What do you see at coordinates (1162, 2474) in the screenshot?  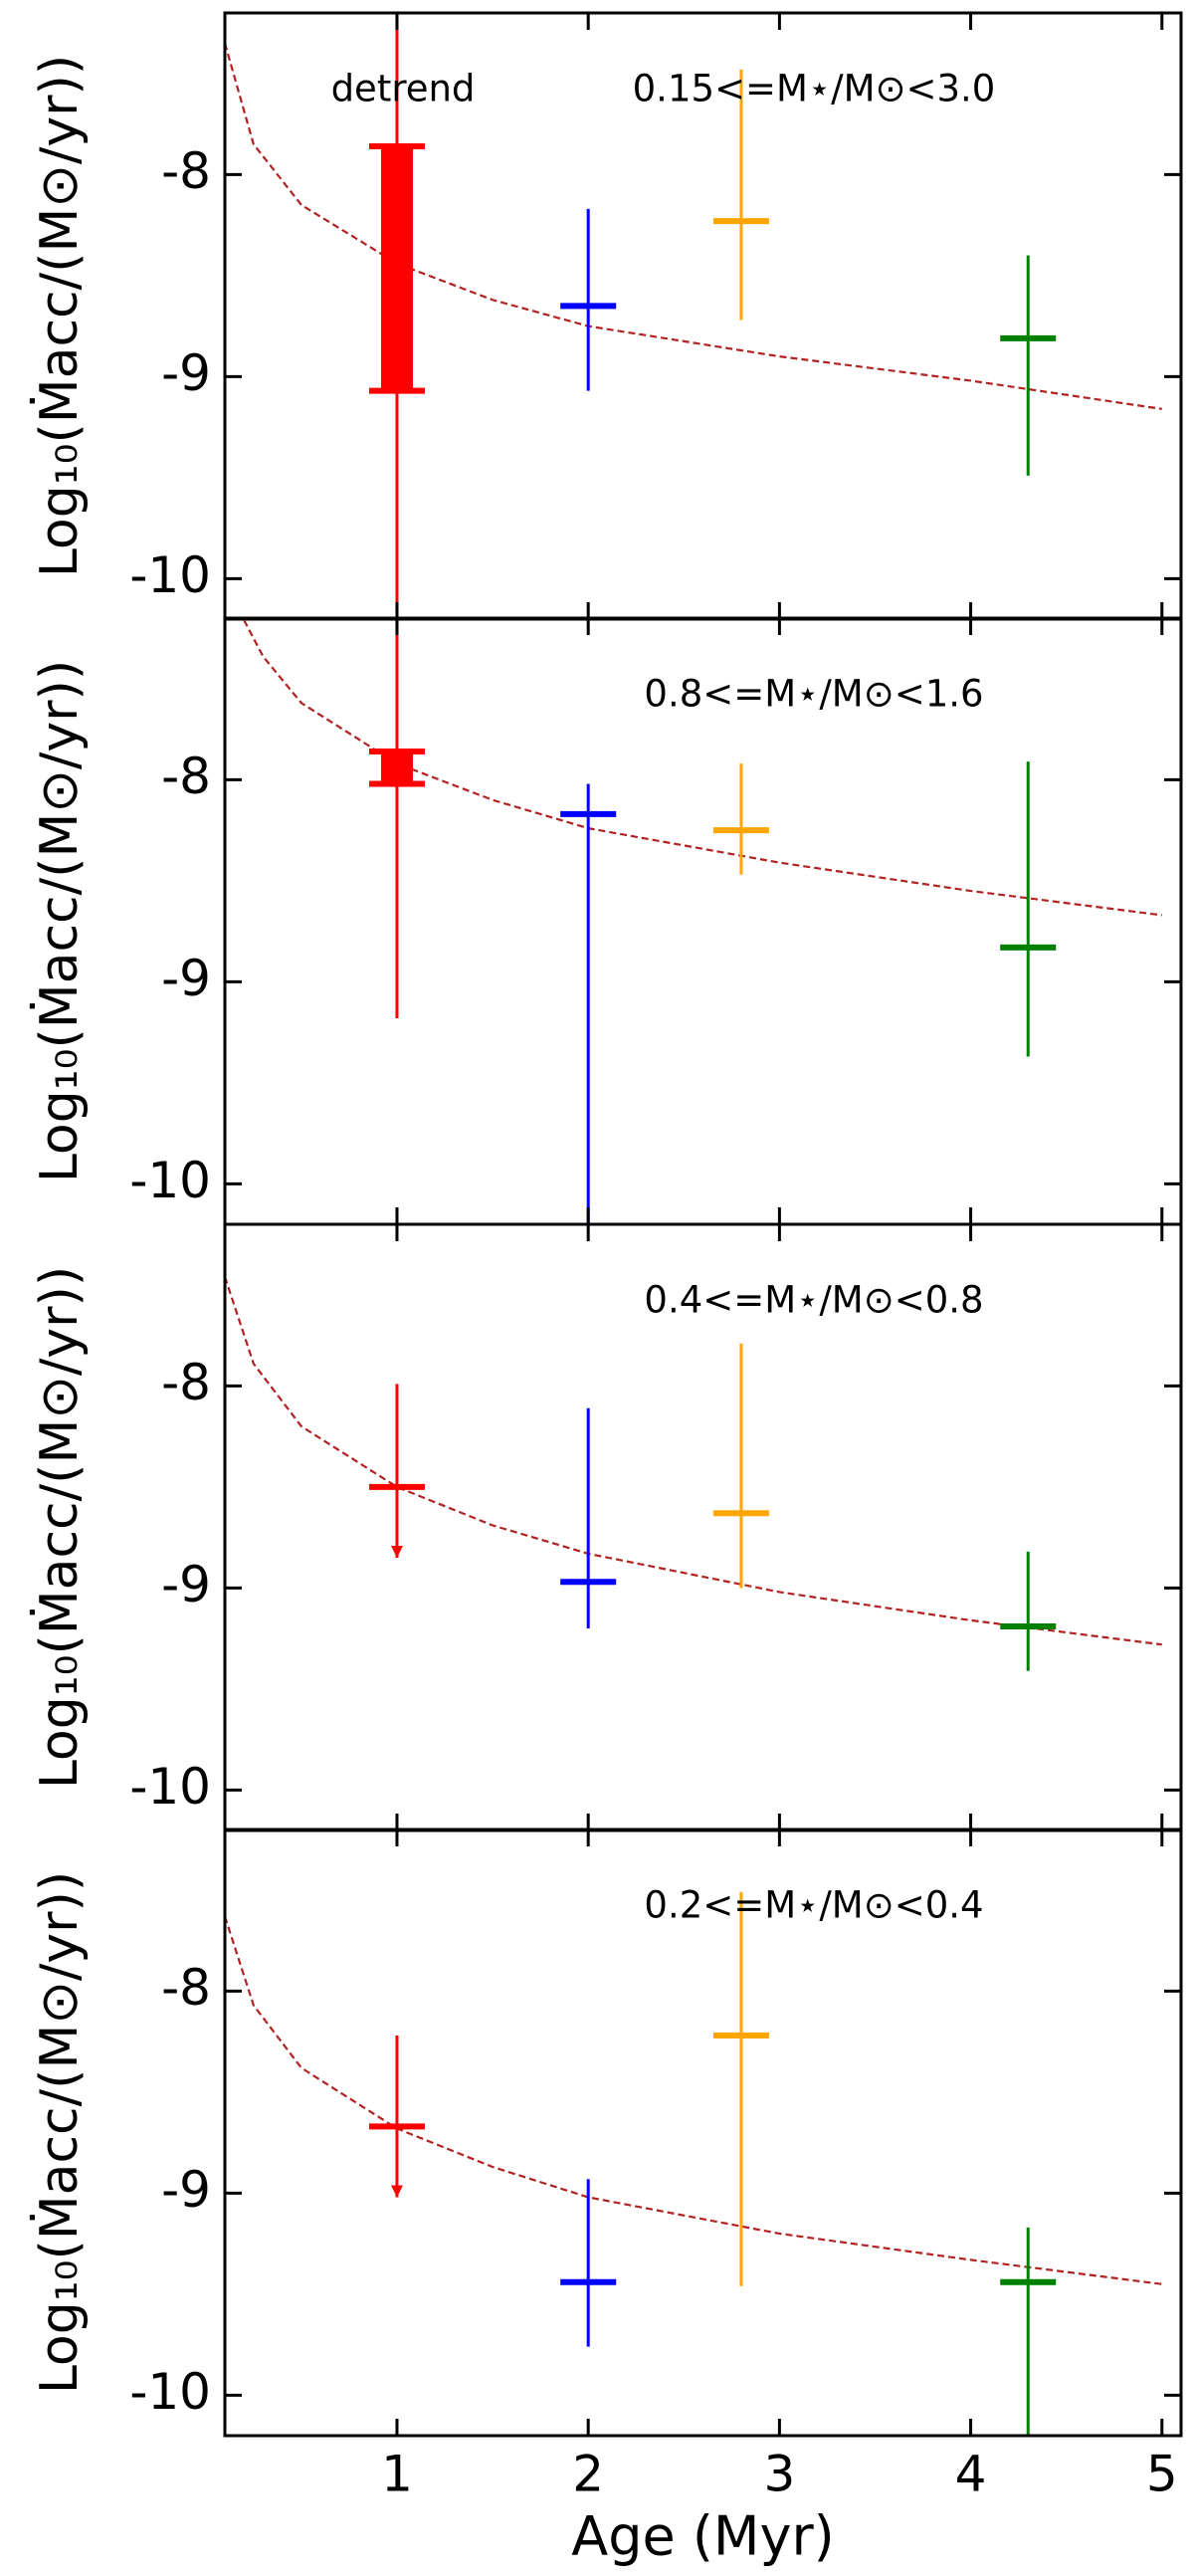 I see `x-tick-label: 5` at bounding box center [1162, 2474].